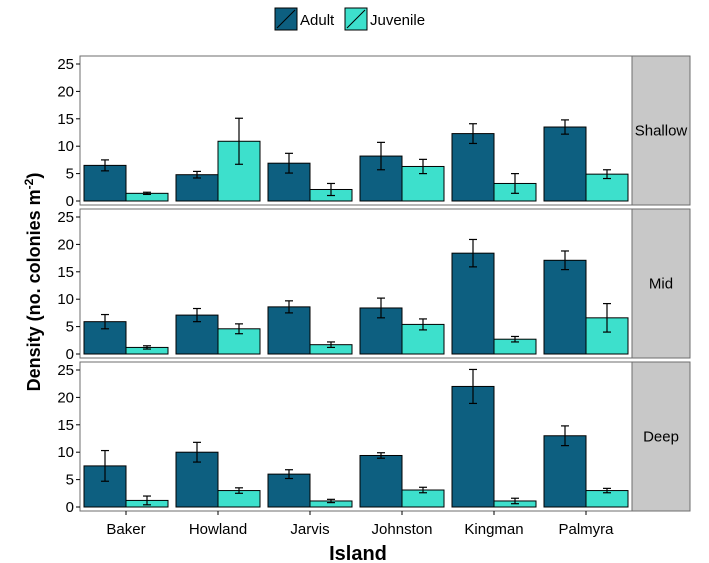  Describe the element at coordinates (29, 183) in the screenshot. I see `y-axis-label-superscript: -2` at that location.